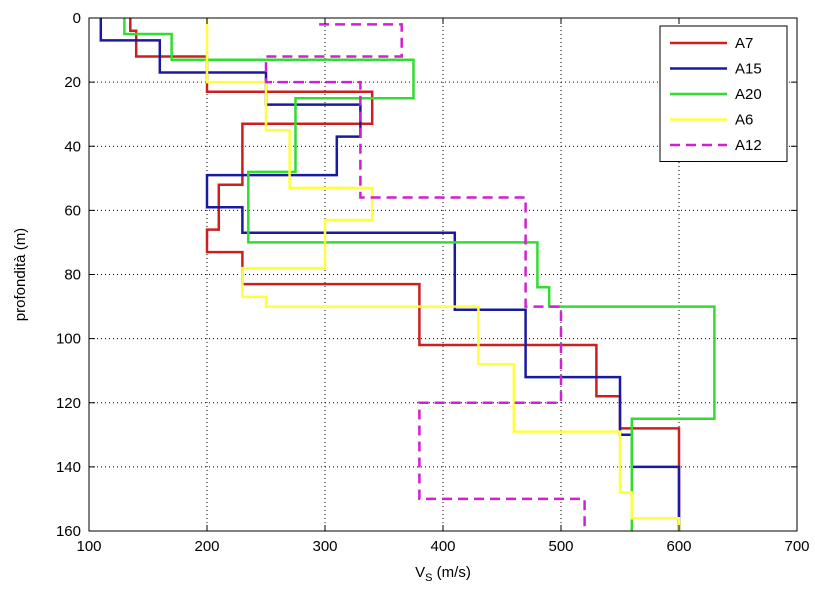 This screenshot has width=815, height=594. What do you see at coordinates (68, 531) in the screenshot?
I see `y-tick-label: 160` at bounding box center [68, 531].